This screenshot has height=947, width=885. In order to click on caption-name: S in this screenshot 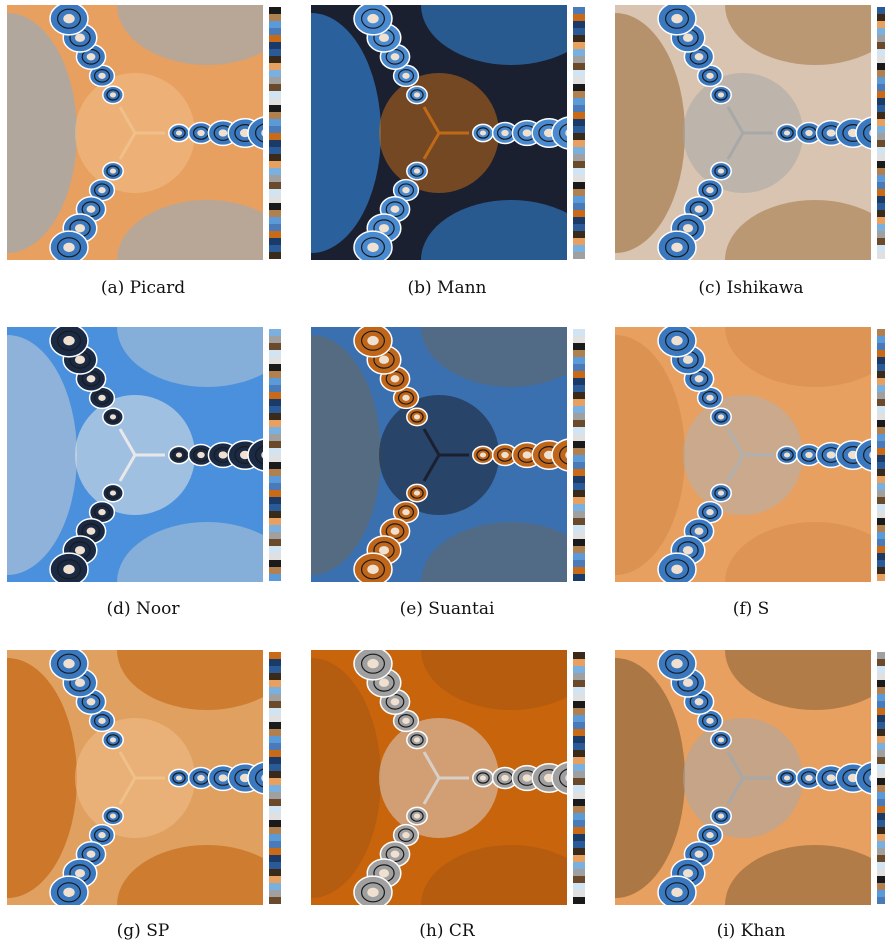, I will do `click(761, 609)`.